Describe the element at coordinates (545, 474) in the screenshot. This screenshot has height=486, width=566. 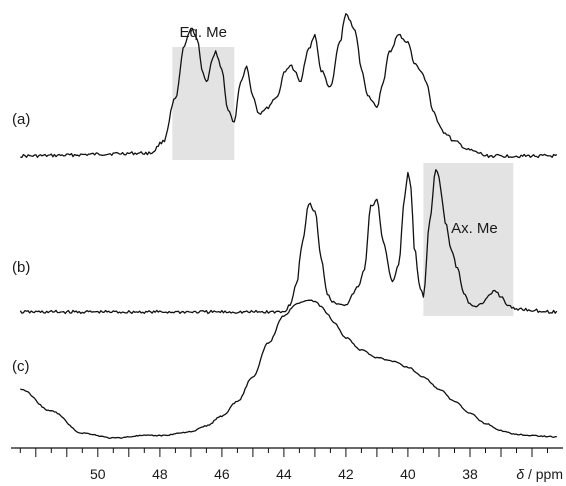
I see `x-axis-title-unit: / ppm` at that location.